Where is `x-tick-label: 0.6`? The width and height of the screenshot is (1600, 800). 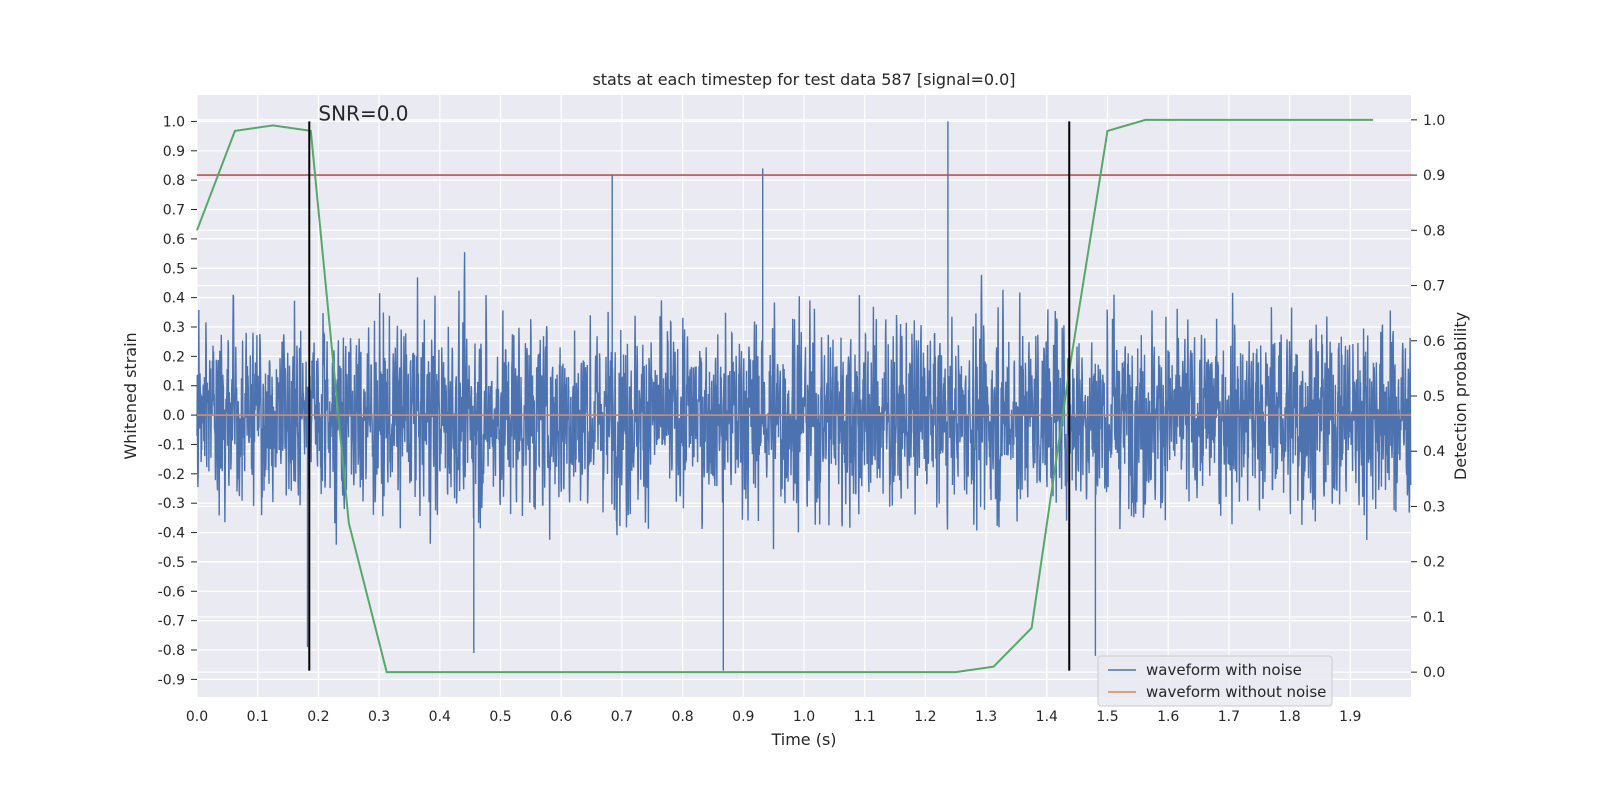
x-tick-label: 0.6 is located at coordinates (561, 717).